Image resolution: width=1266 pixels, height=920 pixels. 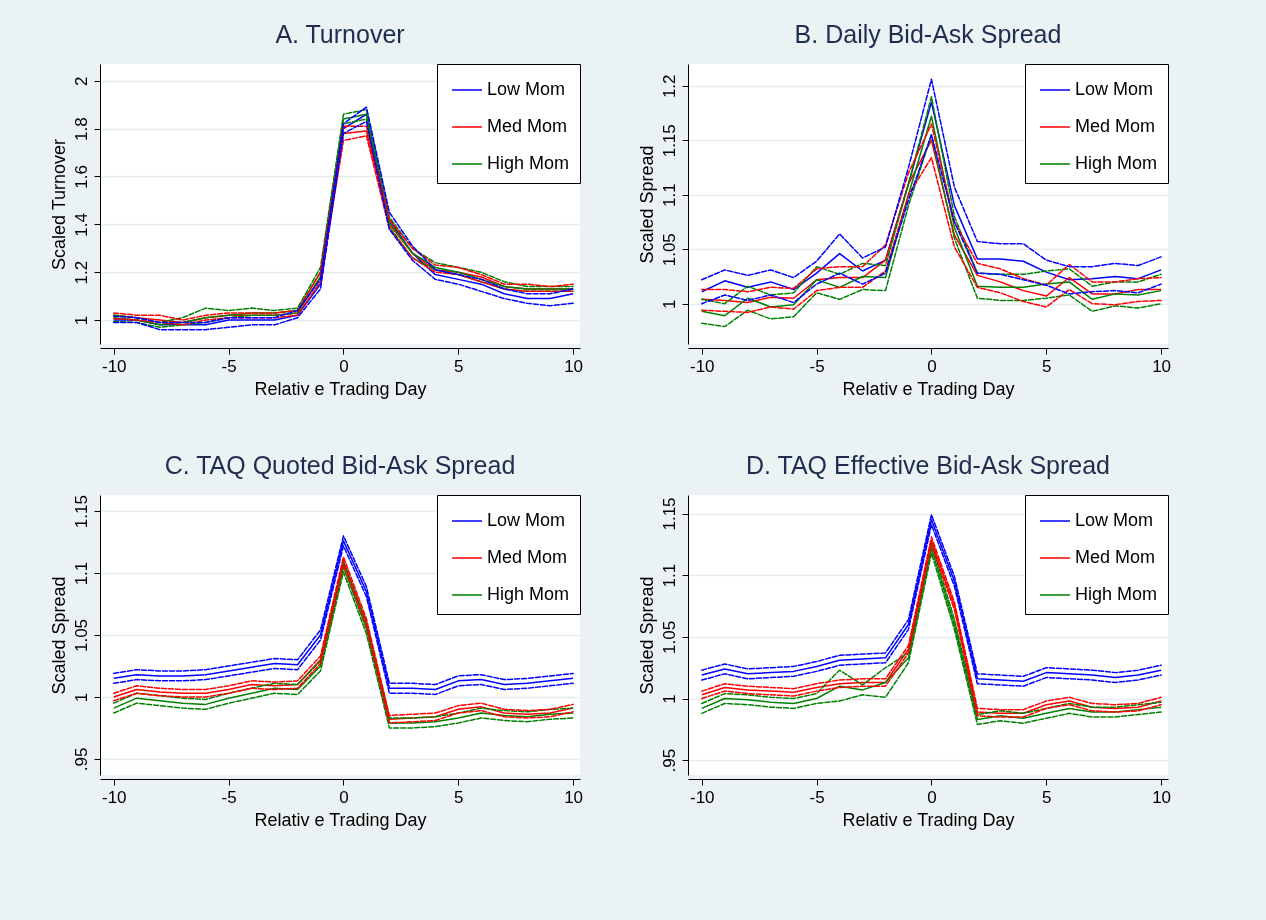 What do you see at coordinates (58, 204) in the screenshot?
I see `y-axis-title: Scaled Turnover` at bounding box center [58, 204].